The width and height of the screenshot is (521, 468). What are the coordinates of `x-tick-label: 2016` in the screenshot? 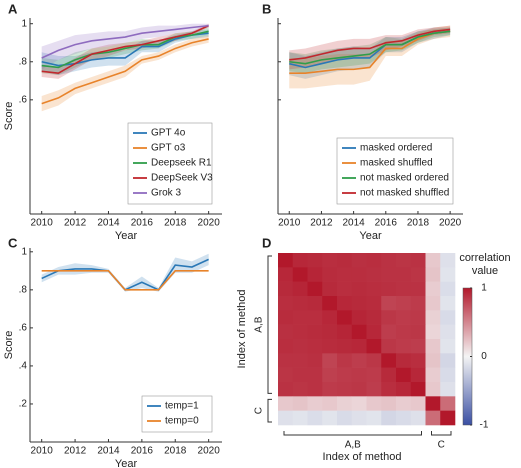 It's located at (386, 223).